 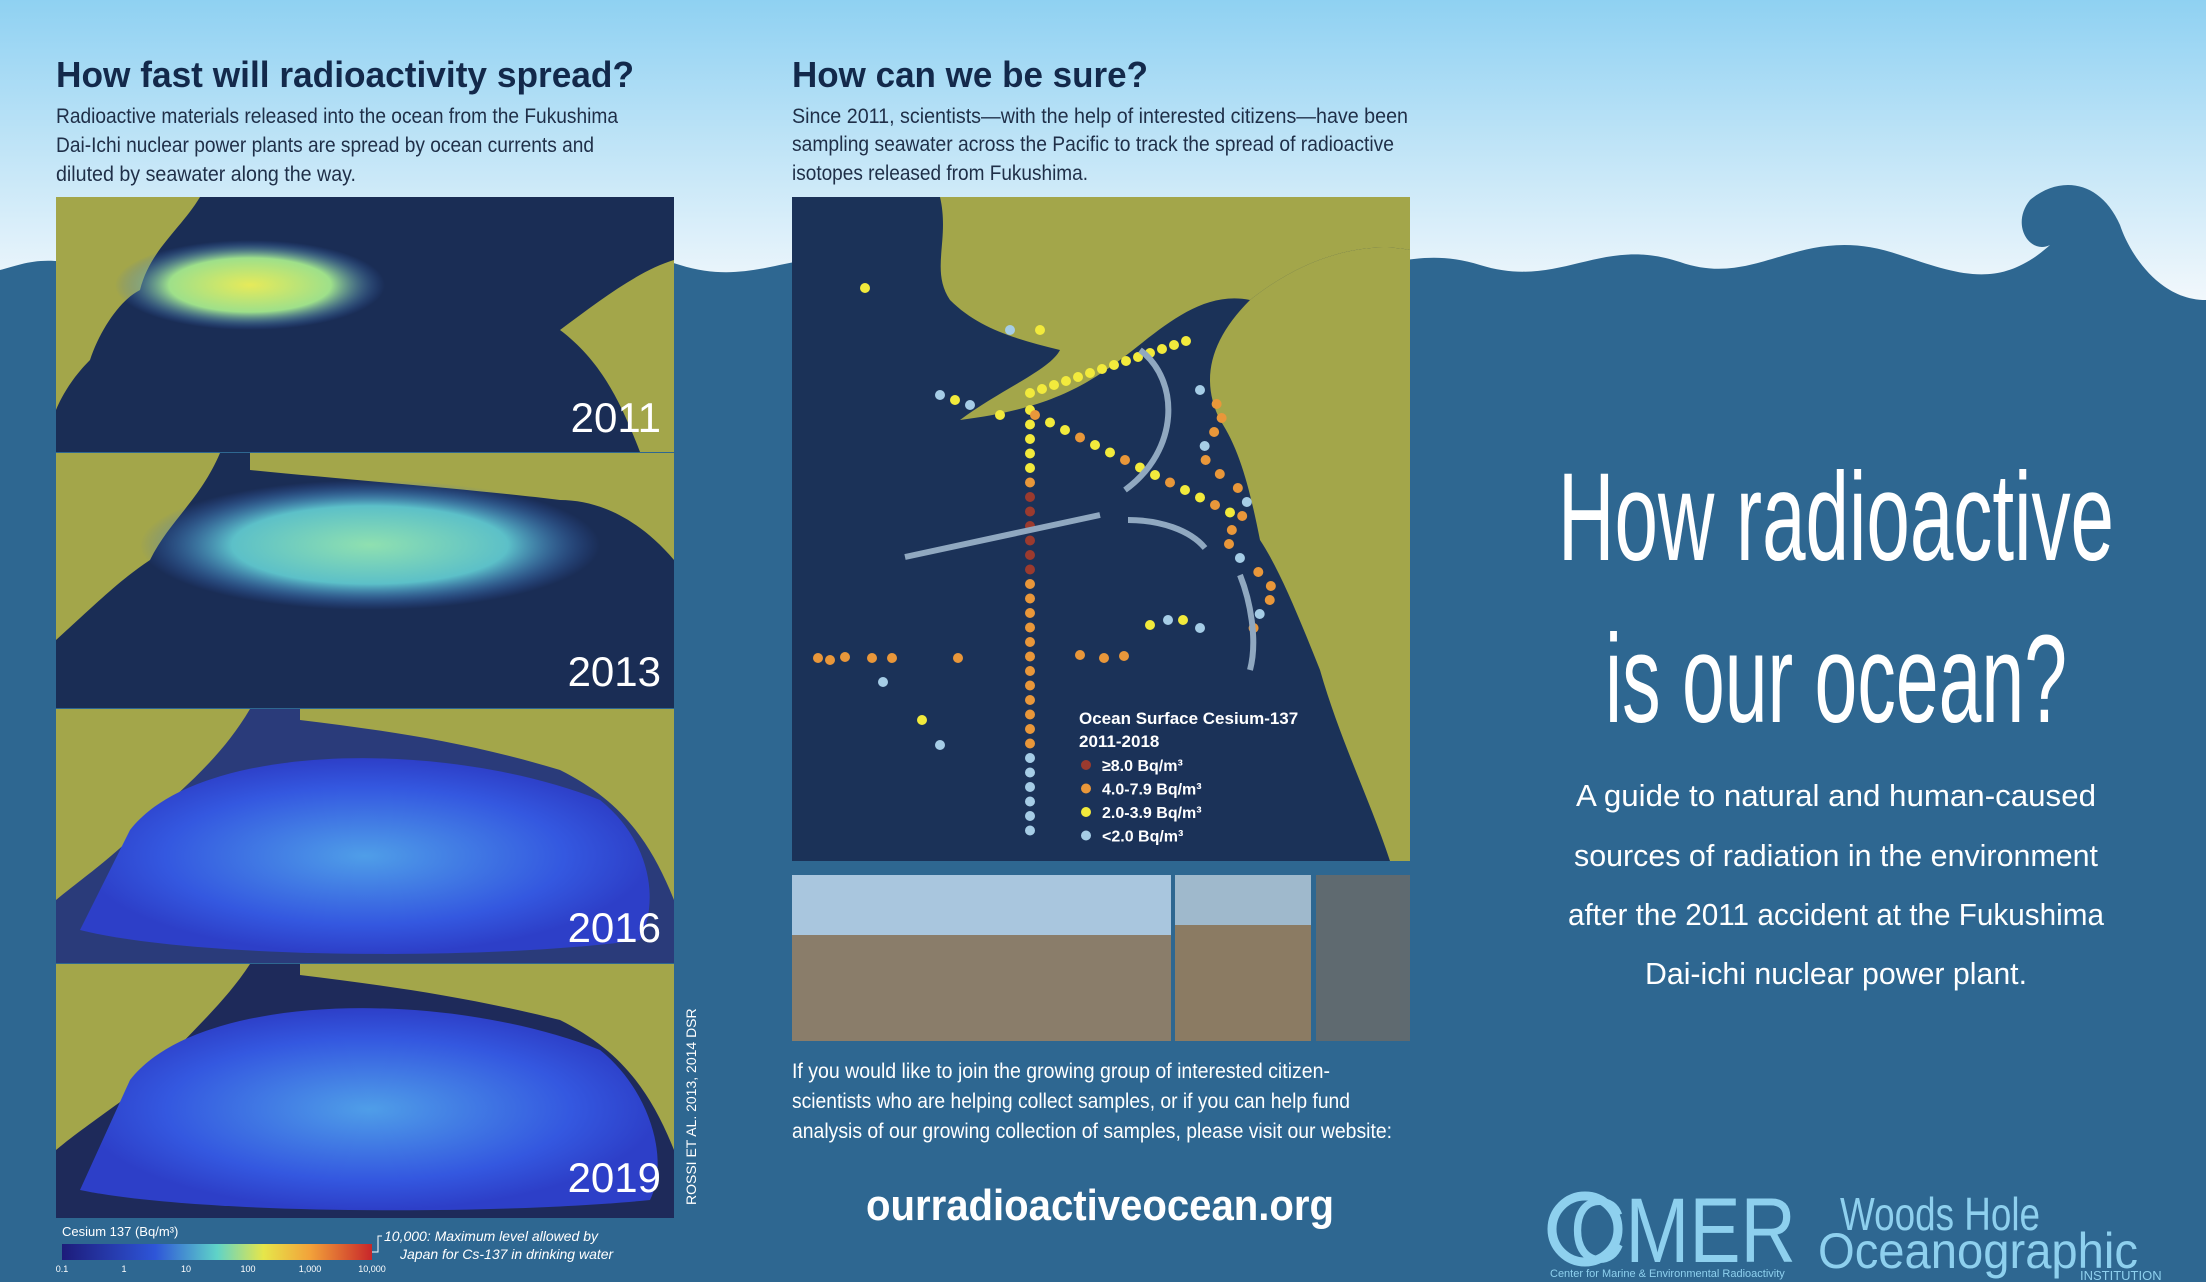 I want to click on legend-label: 2.0-3.9 Bq/m³, so click(x=1152, y=813).